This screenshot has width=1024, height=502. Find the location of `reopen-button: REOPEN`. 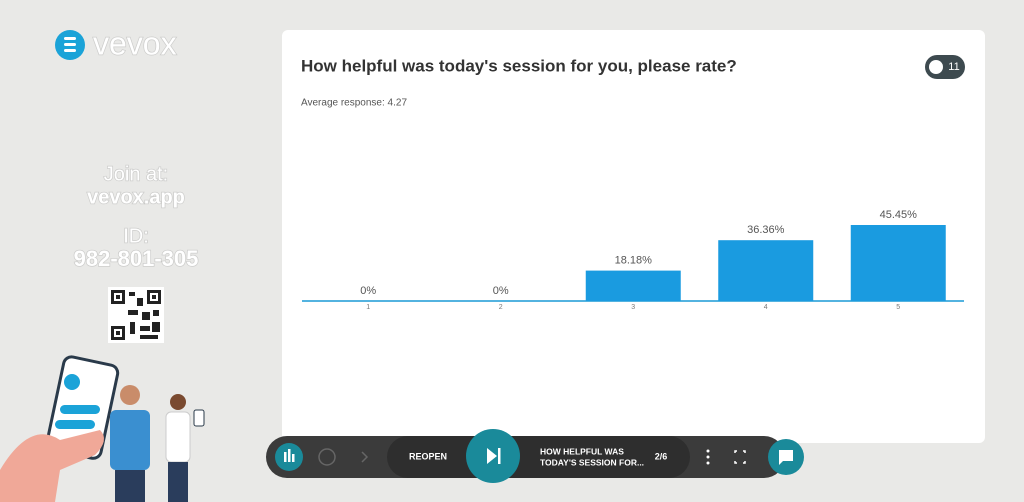

reopen-button: REOPEN is located at coordinates (428, 456).